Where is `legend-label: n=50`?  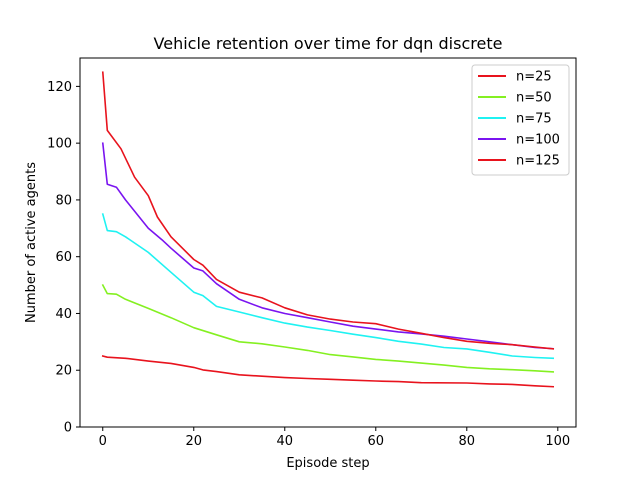 legend-label: n=50 is located at coordinates (534, 98).